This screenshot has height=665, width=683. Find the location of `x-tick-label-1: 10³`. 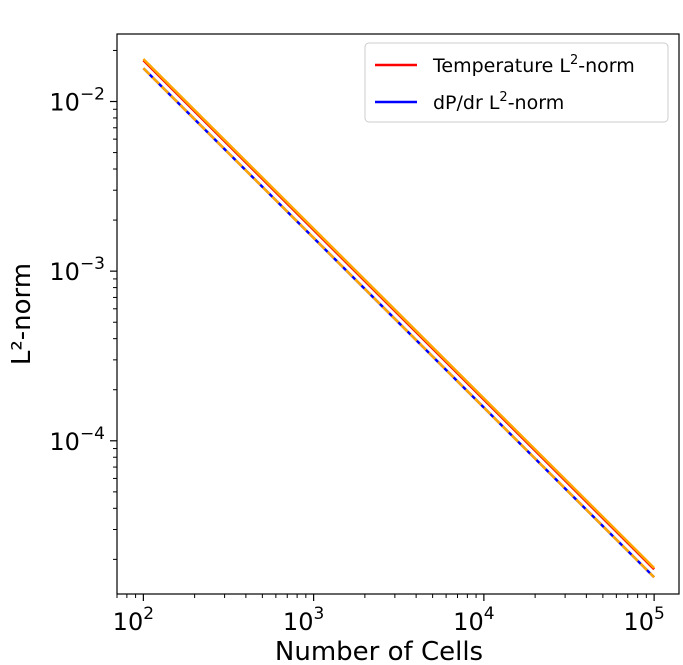

x-tick-label-1: 10³ is located at coordinates (303, 620).